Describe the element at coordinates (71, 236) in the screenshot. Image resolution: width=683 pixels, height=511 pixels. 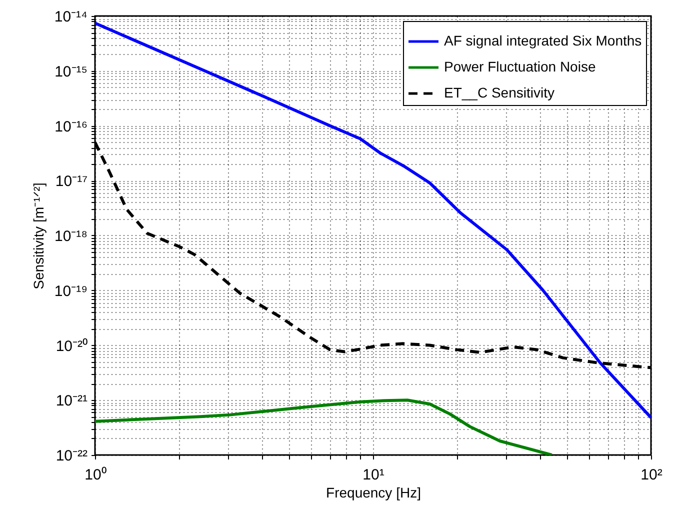
I see `y-tick-label: 10⁻¹⁸` at that location.